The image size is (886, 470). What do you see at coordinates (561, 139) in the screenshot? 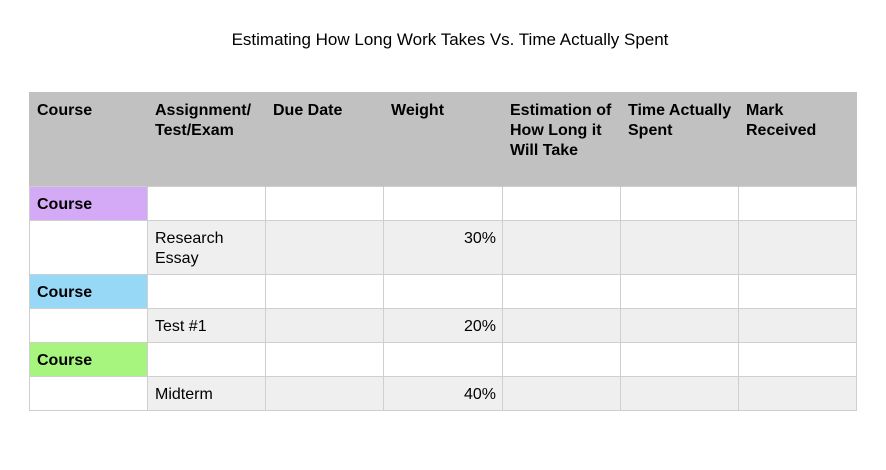
I see `header-estimation: Estimation of How Long it Will Take` at bounding box center [561, 139].